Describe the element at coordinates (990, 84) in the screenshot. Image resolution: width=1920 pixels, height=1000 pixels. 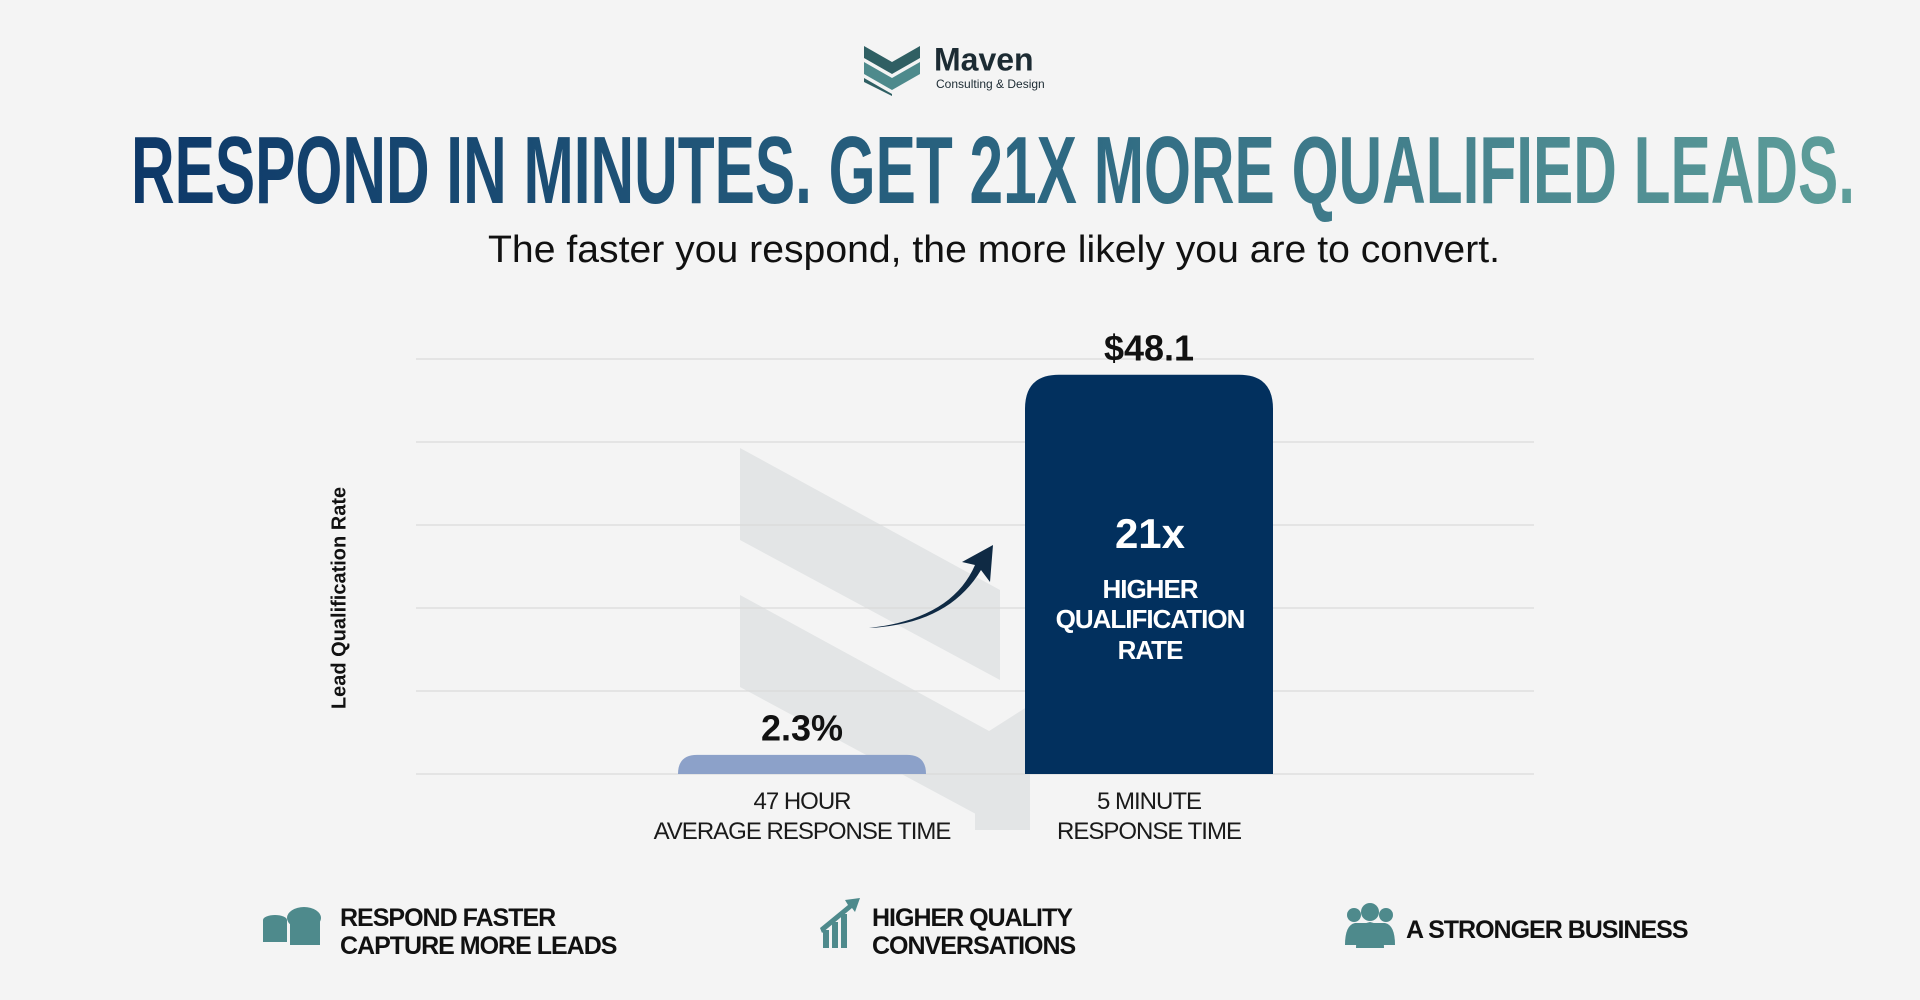
I see `tagline: Consulting & Design` at that location.